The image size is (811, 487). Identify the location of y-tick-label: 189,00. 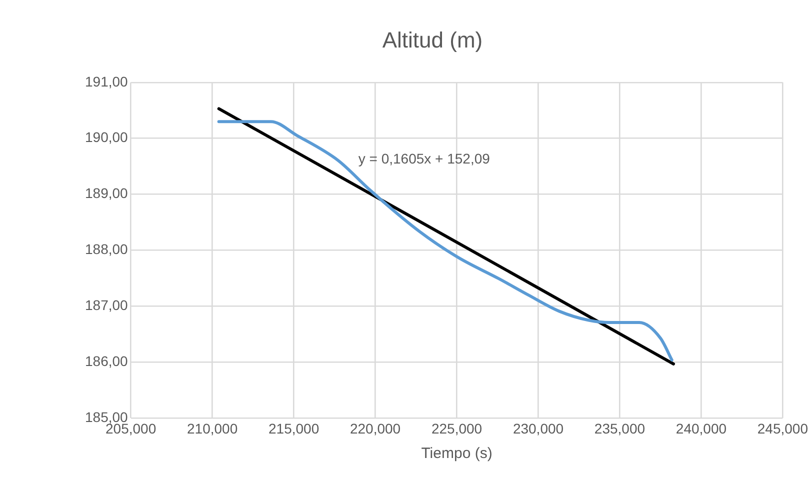
(106, 193).